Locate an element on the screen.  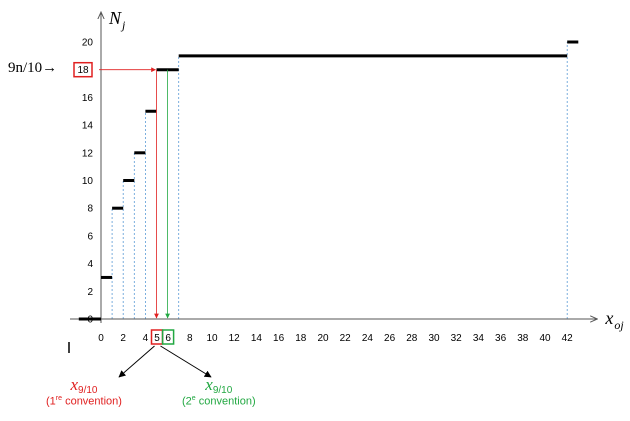
y-tick-label: 0 is located at coordinates (90, 320).